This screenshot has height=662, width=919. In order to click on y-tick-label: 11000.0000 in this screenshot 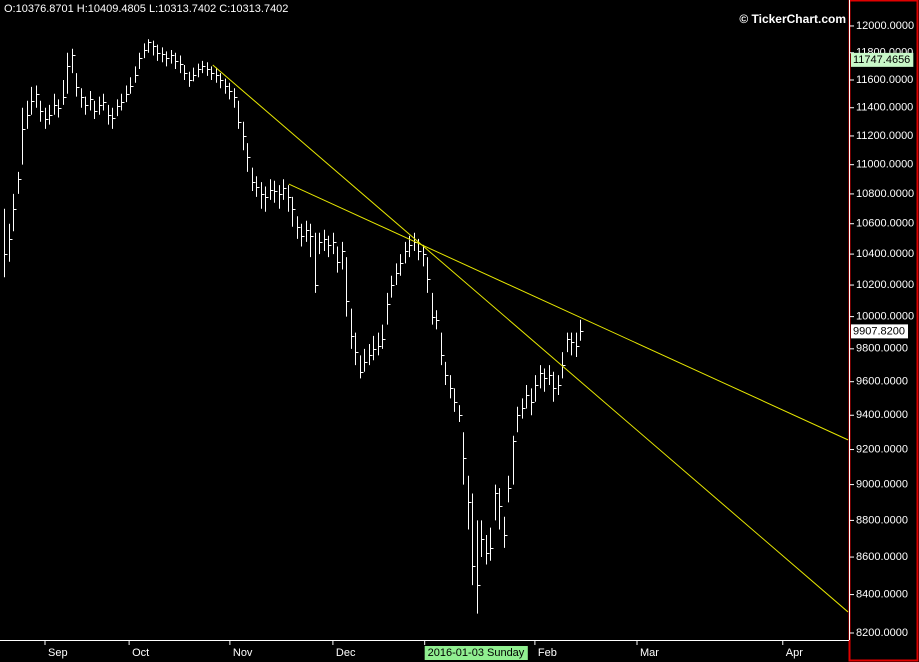, I will do `click(884, 165)`.